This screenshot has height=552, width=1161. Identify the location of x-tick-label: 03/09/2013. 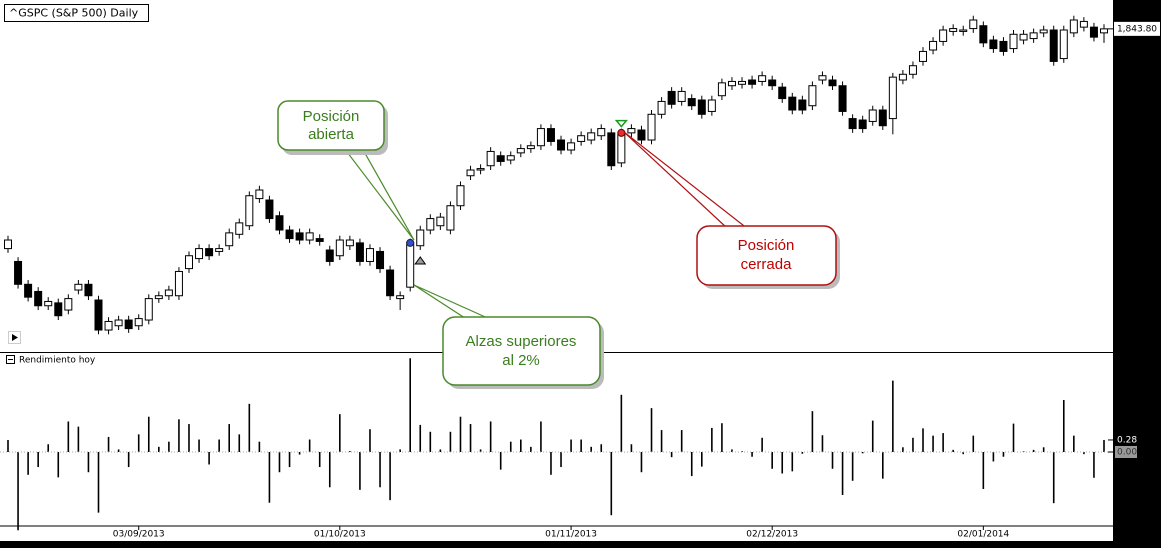
(139, 535).